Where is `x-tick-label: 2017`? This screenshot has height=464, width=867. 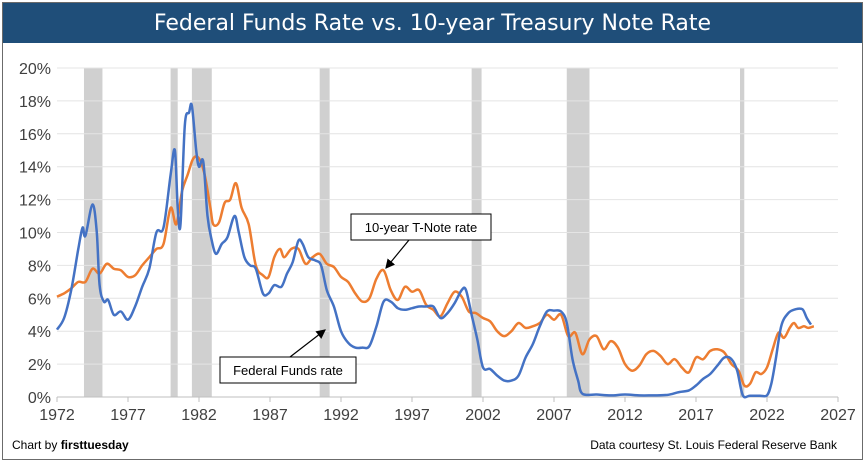 x-tick-label: 2017 is located at coordinates (696, 415).